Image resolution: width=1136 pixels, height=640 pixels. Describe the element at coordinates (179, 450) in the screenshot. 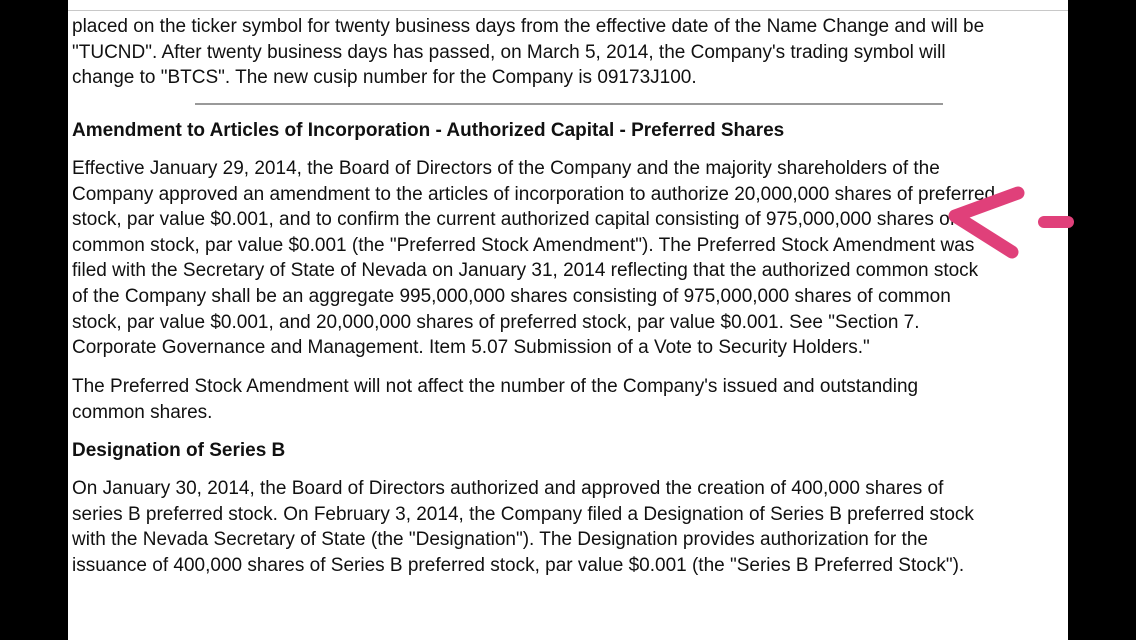

I see `section-heading-series-b: Designation of Series B` at that location.